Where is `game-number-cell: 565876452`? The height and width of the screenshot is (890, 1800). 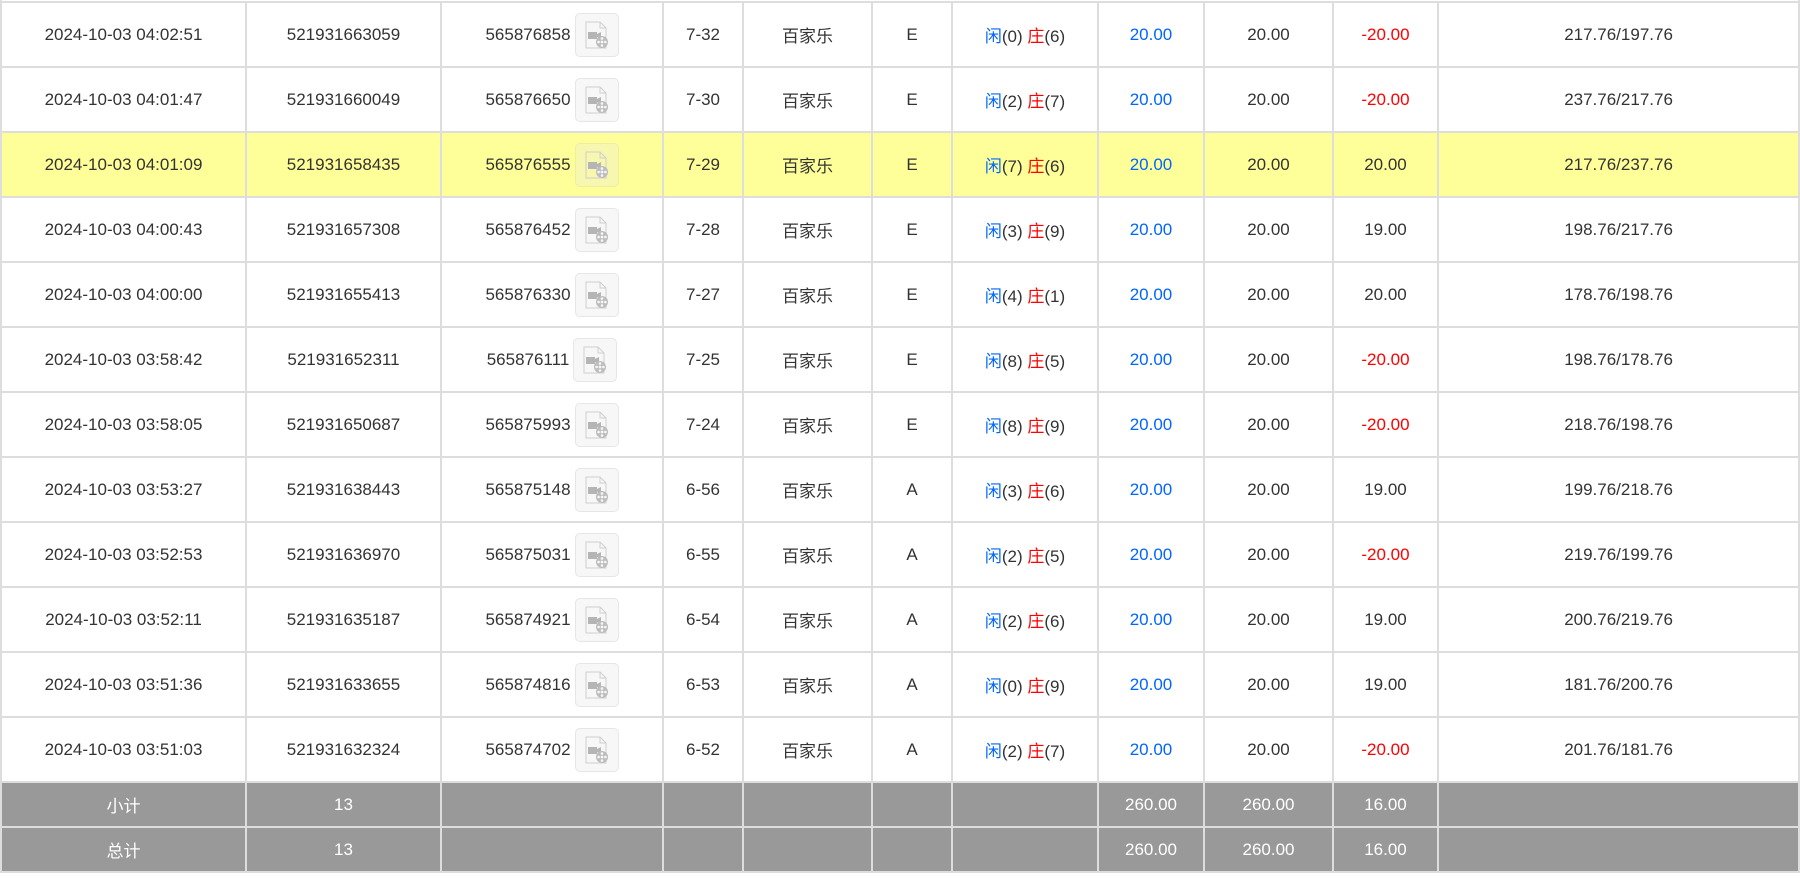
game-number-cell: 565876452 is located at coordinates (552, 229).